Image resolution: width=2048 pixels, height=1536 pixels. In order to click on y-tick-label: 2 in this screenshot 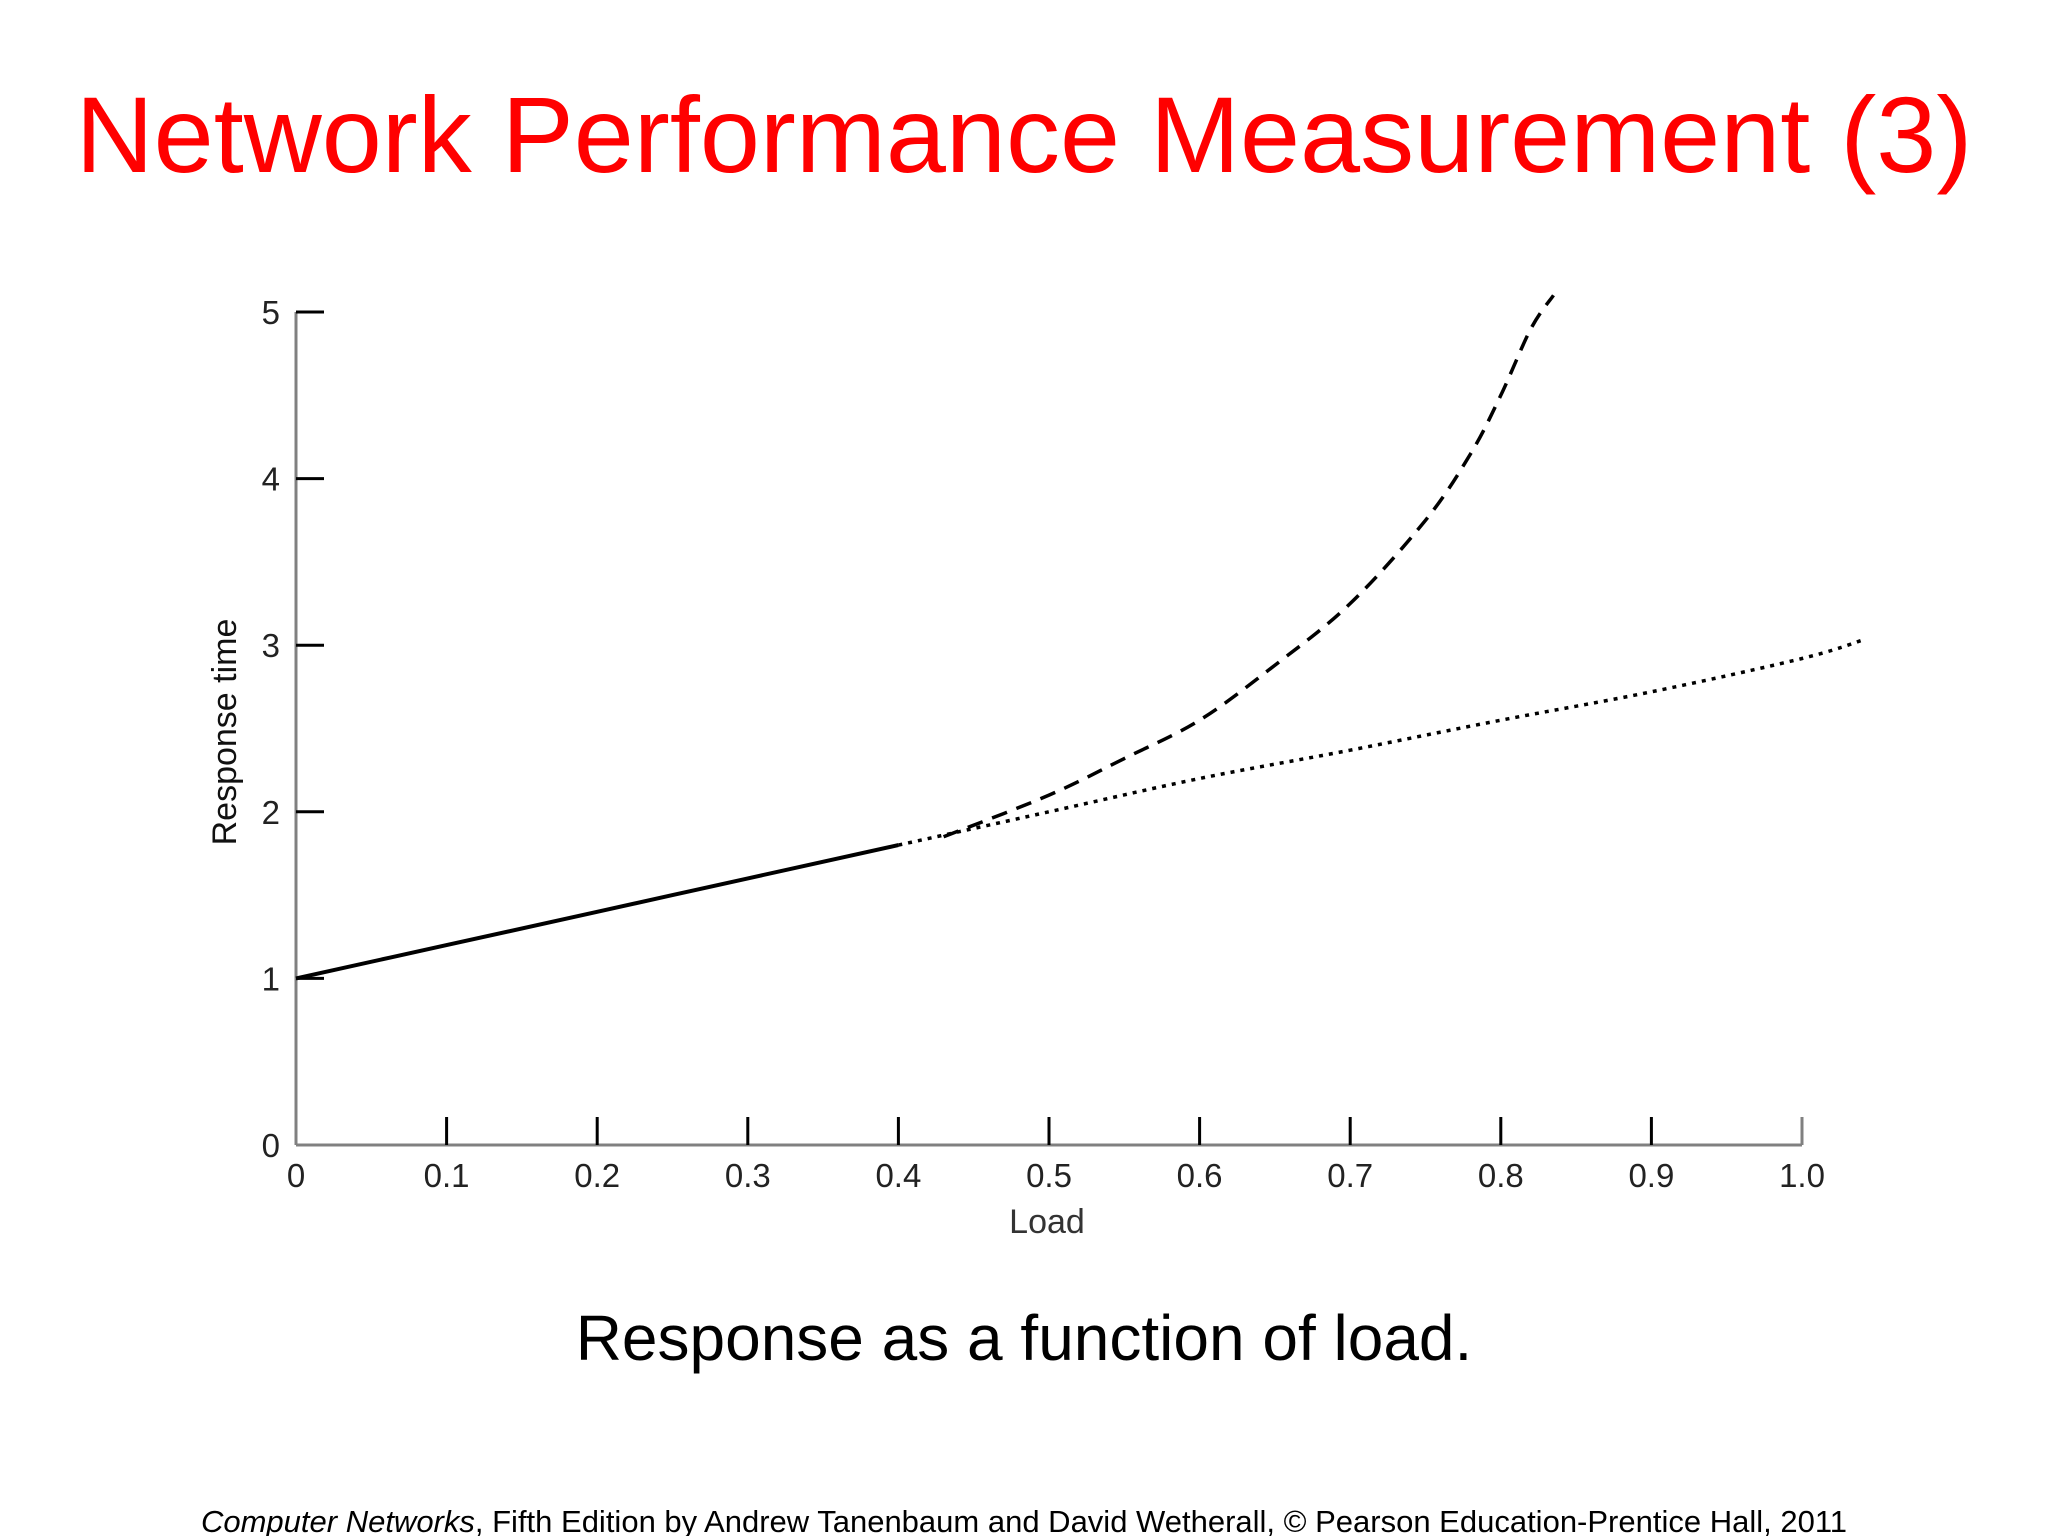, I will do `click(271, 812)`.